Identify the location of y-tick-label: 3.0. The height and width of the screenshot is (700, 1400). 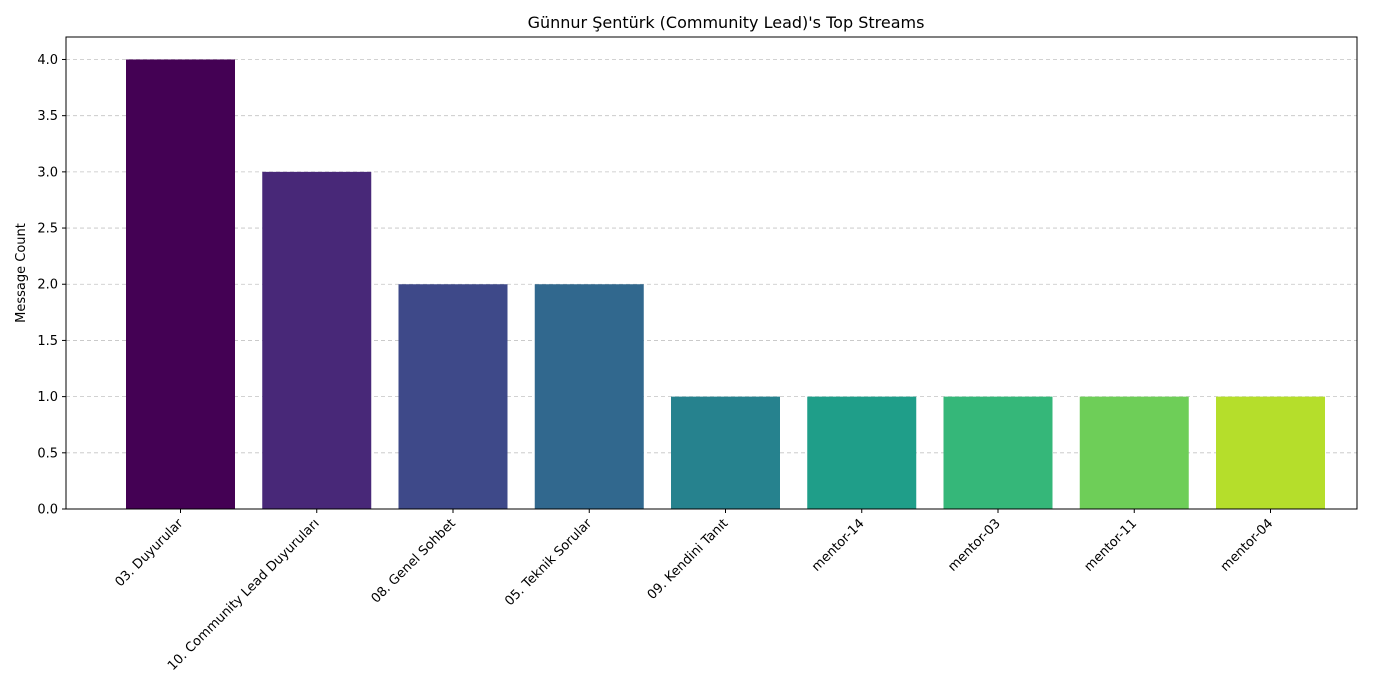
(47, 172).